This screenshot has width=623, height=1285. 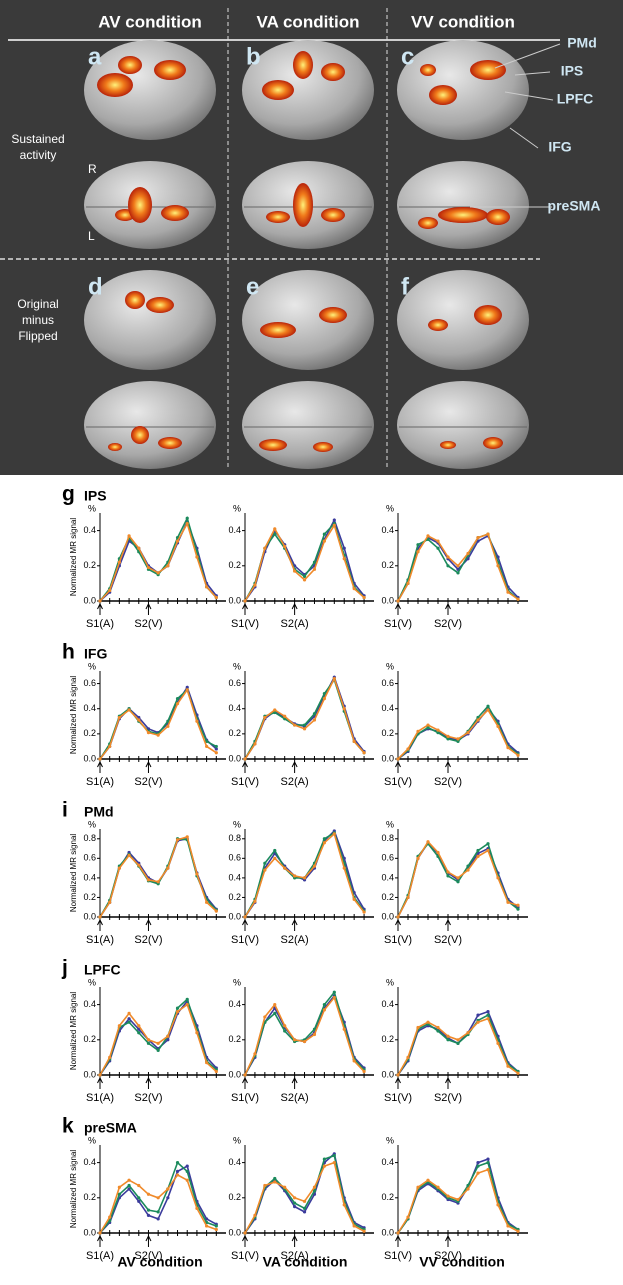 What do you see at coordinates (159, 1262) in the screenshot?
I see `column-footer: AV condition` at bounding box center [159, 1262].